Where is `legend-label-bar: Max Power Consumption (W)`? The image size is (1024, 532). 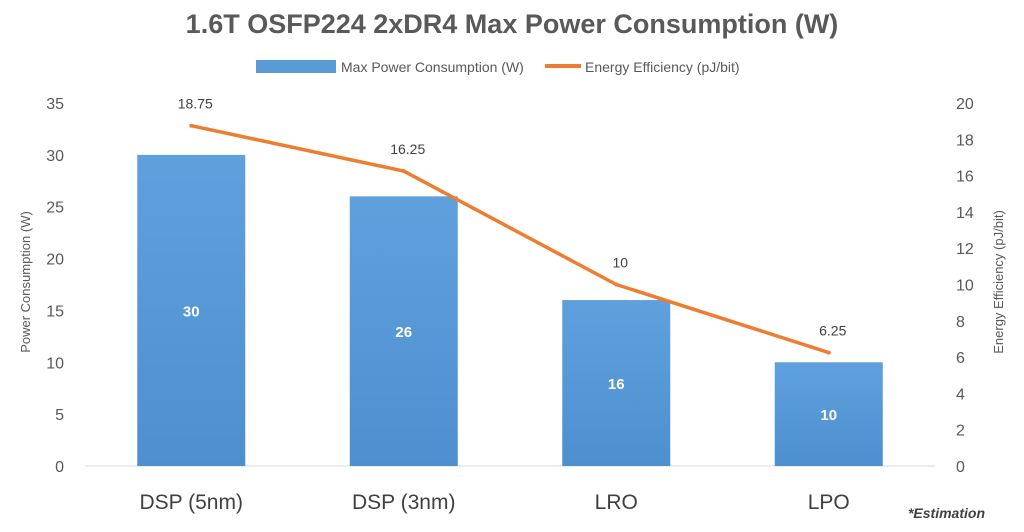 legend-label-bar: Max Power Consumption (W) is located at coordinates (432, 67).